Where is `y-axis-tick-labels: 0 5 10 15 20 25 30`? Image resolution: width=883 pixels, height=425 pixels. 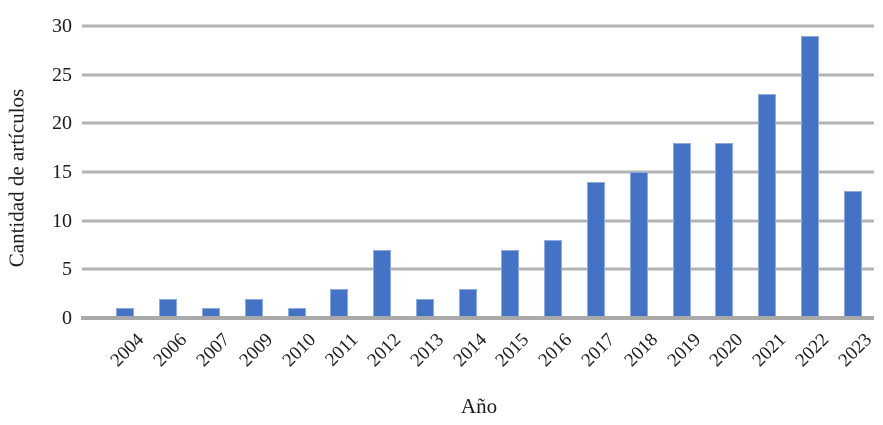 y-axis-tick-labels: 0 5 10 15 20 25 30 is located at coordinates (36, 172).